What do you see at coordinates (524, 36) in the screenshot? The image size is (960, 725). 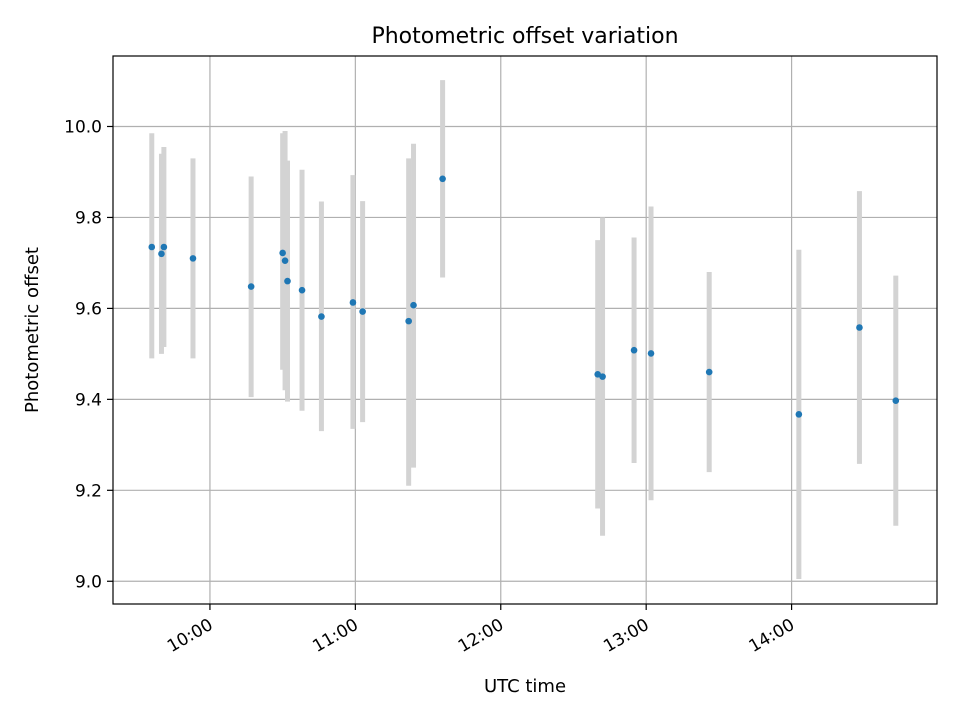 I see `chart-title: Photometric offset variation` at bounding box center [524, 36].